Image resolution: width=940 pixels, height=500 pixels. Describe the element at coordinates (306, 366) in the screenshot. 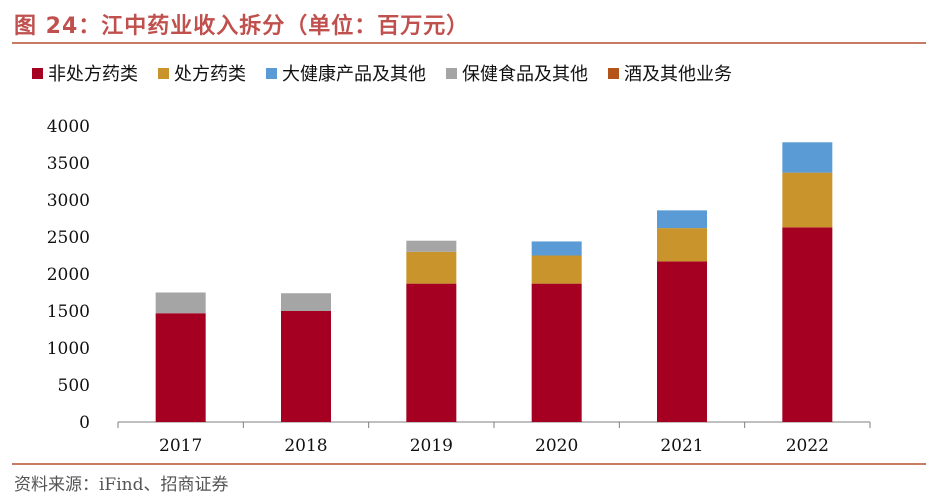

I see `bar-segment-series-0-2018` at that location.